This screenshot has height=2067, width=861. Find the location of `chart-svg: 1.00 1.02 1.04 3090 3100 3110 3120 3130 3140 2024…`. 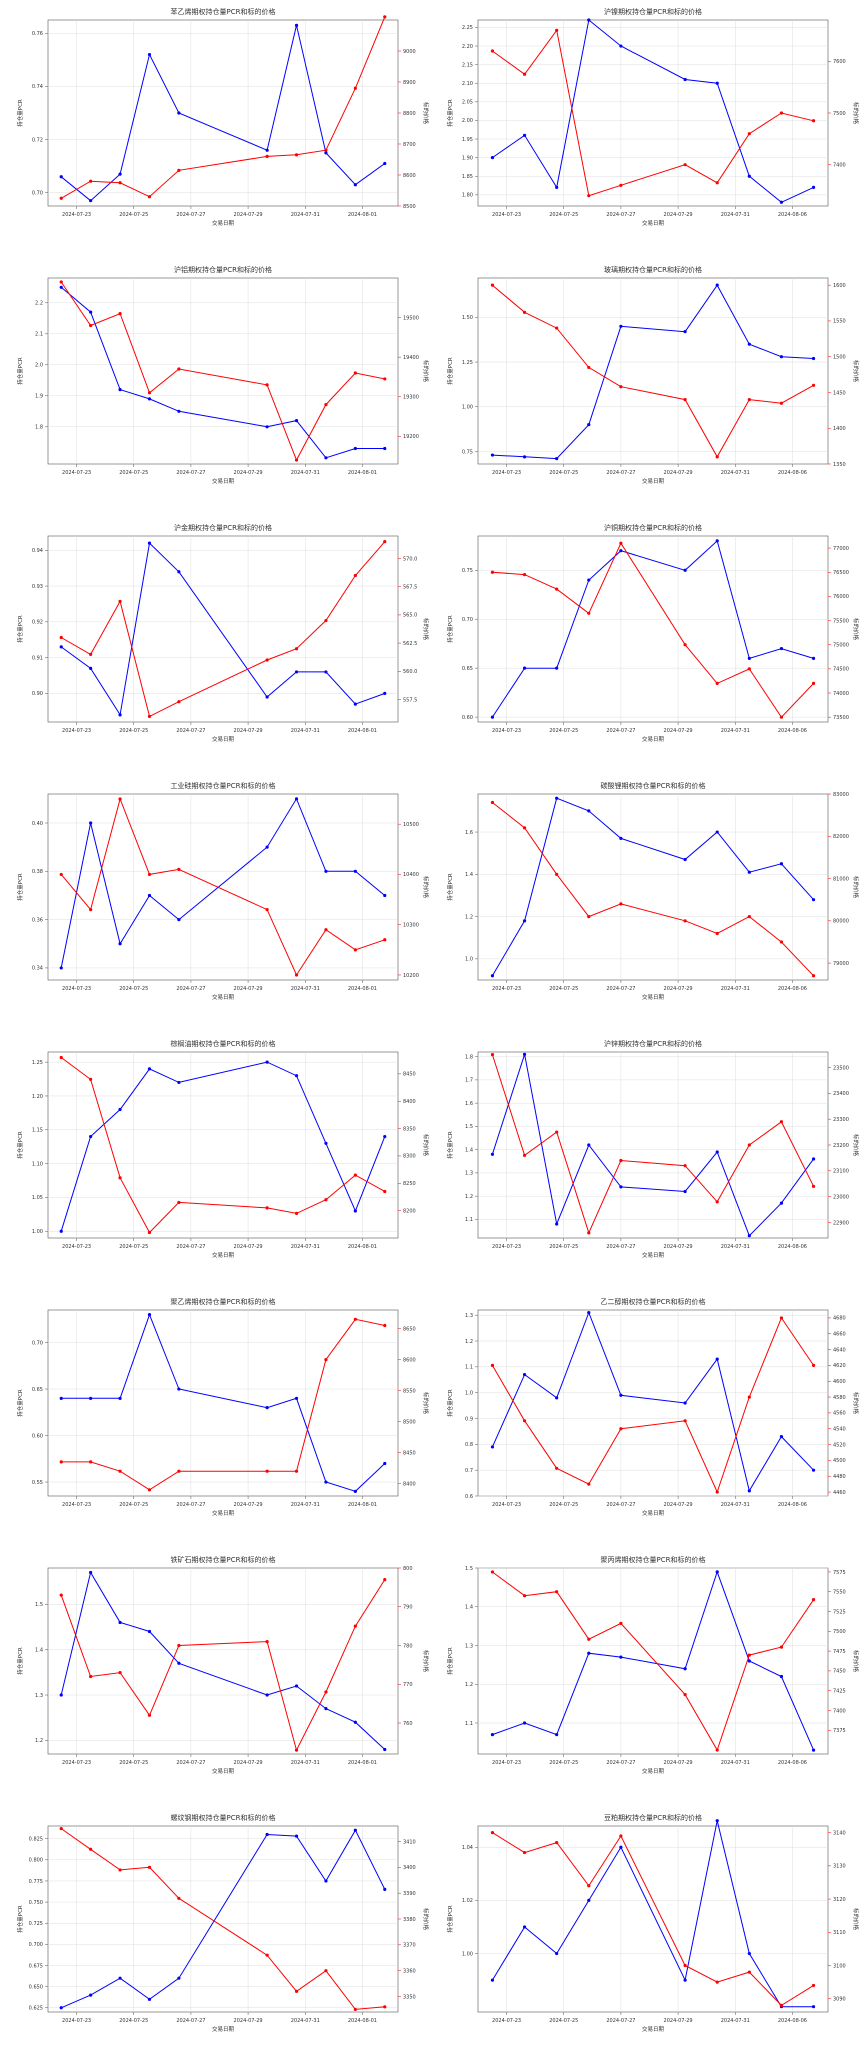

chart-svg: 1.00 1.02 1.04 3090 3100 3110 3120 3130 3140 2024… is located at coordinates (653, 1923).